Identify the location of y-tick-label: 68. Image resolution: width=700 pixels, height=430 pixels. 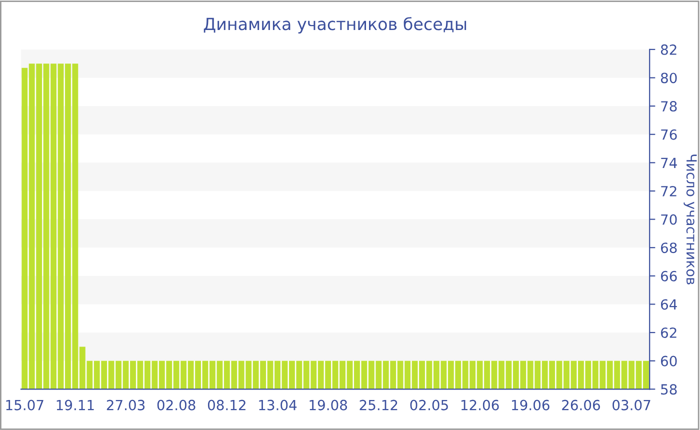
(668, 248).